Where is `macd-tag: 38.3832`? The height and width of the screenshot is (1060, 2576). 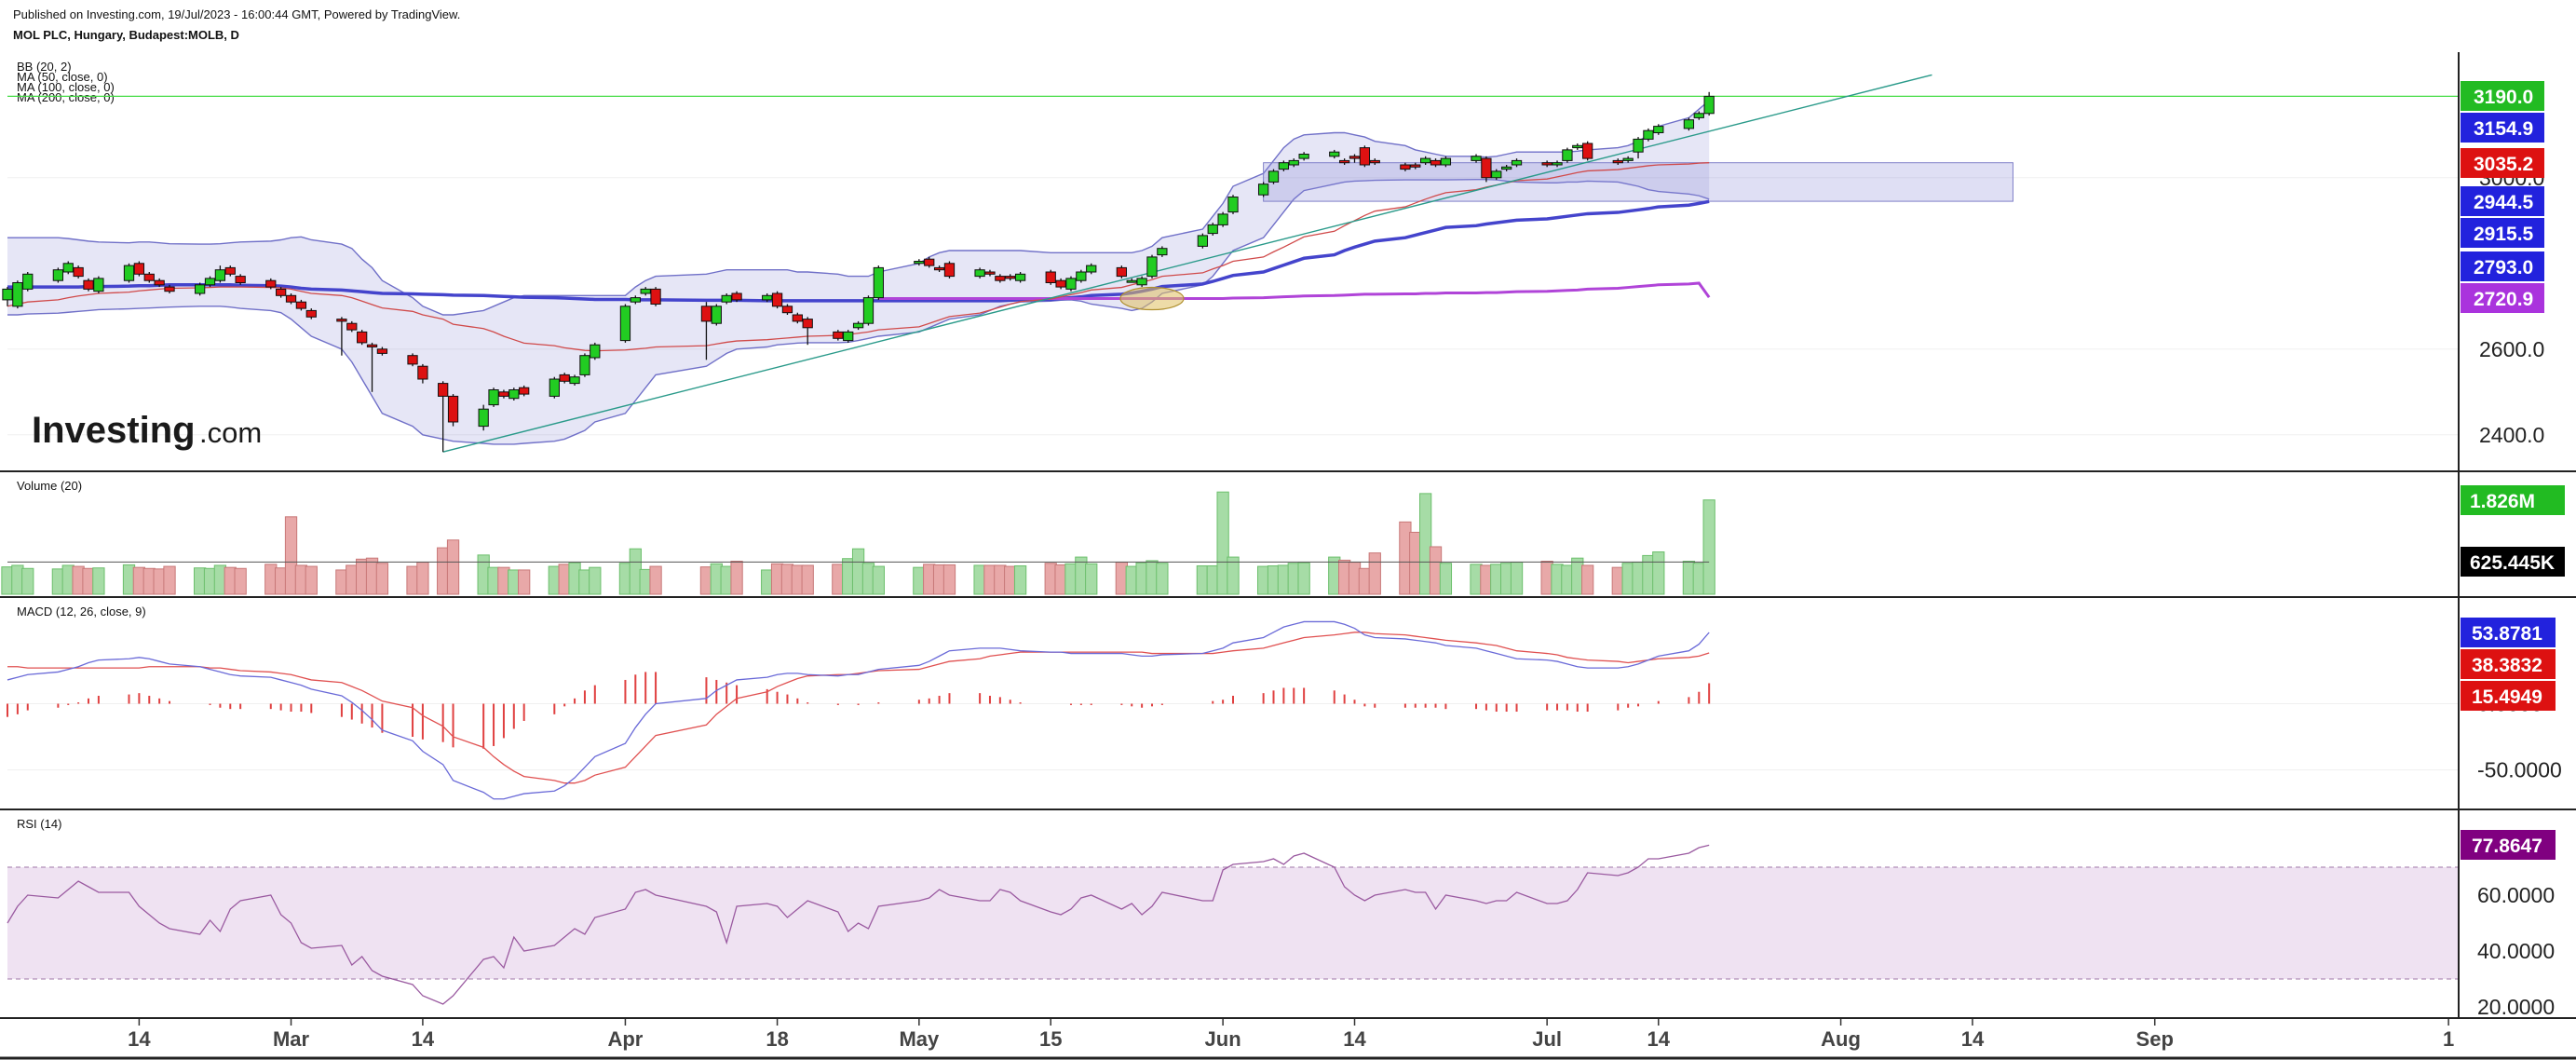 macd-tag: 38.3832 is located at coordinates (2508, 664).